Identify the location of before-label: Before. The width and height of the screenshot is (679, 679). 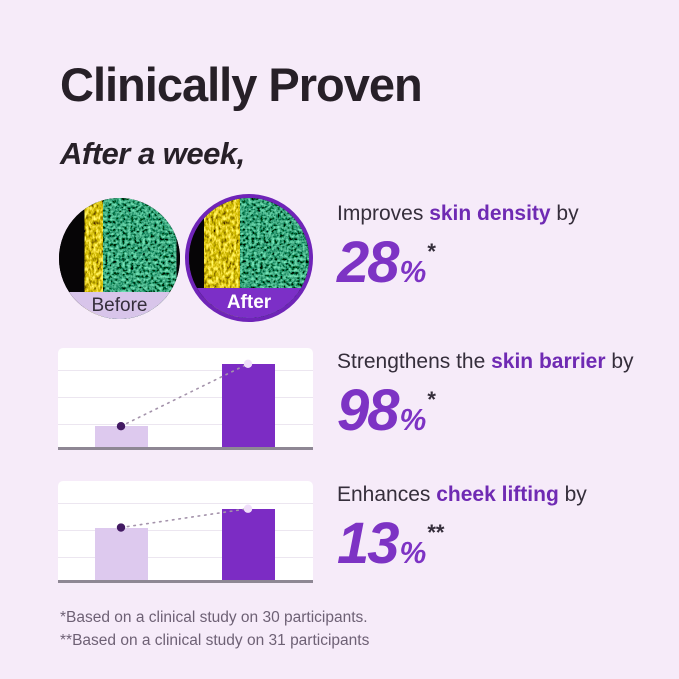
(119, 305).